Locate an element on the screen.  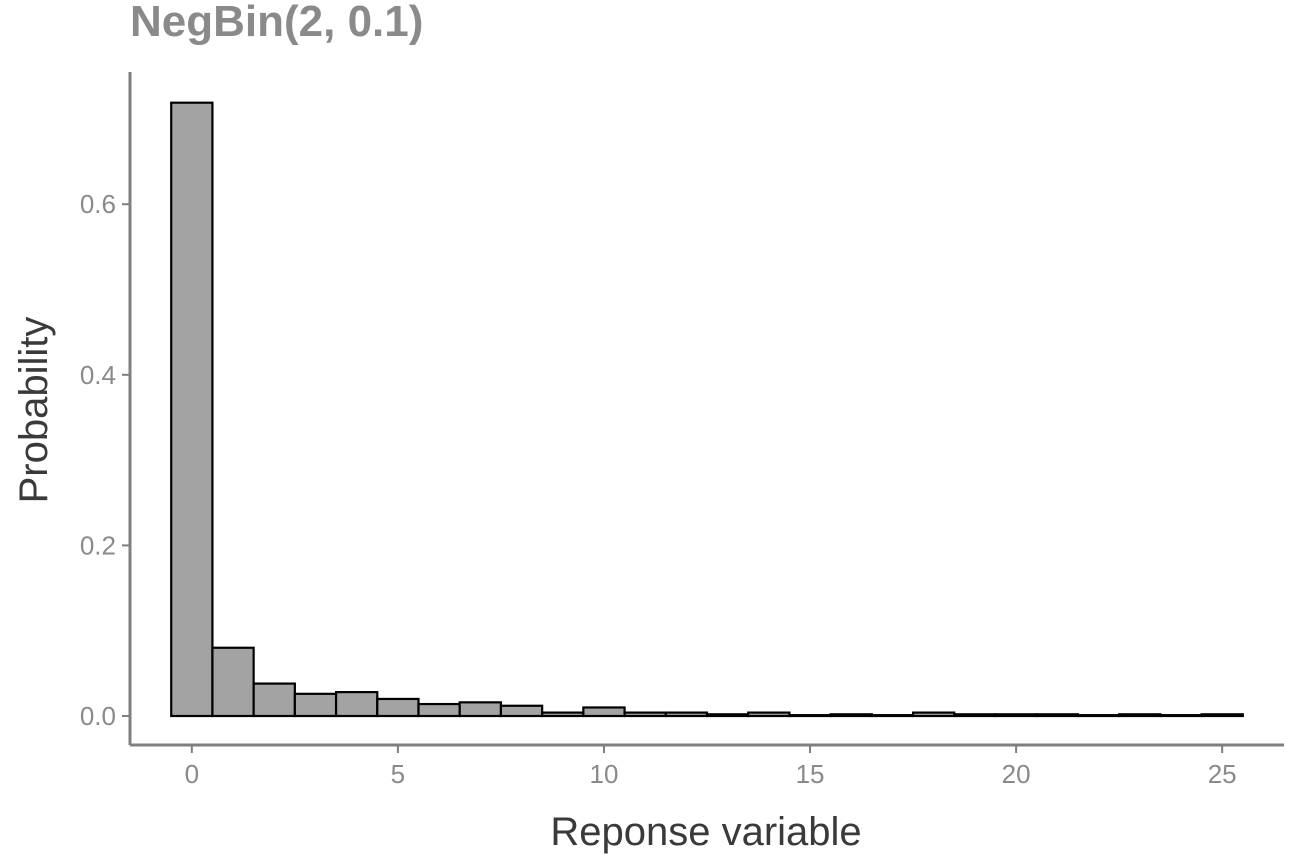
chart-title: NegBin(2, 0.1) is located at coordinates (276, 23).